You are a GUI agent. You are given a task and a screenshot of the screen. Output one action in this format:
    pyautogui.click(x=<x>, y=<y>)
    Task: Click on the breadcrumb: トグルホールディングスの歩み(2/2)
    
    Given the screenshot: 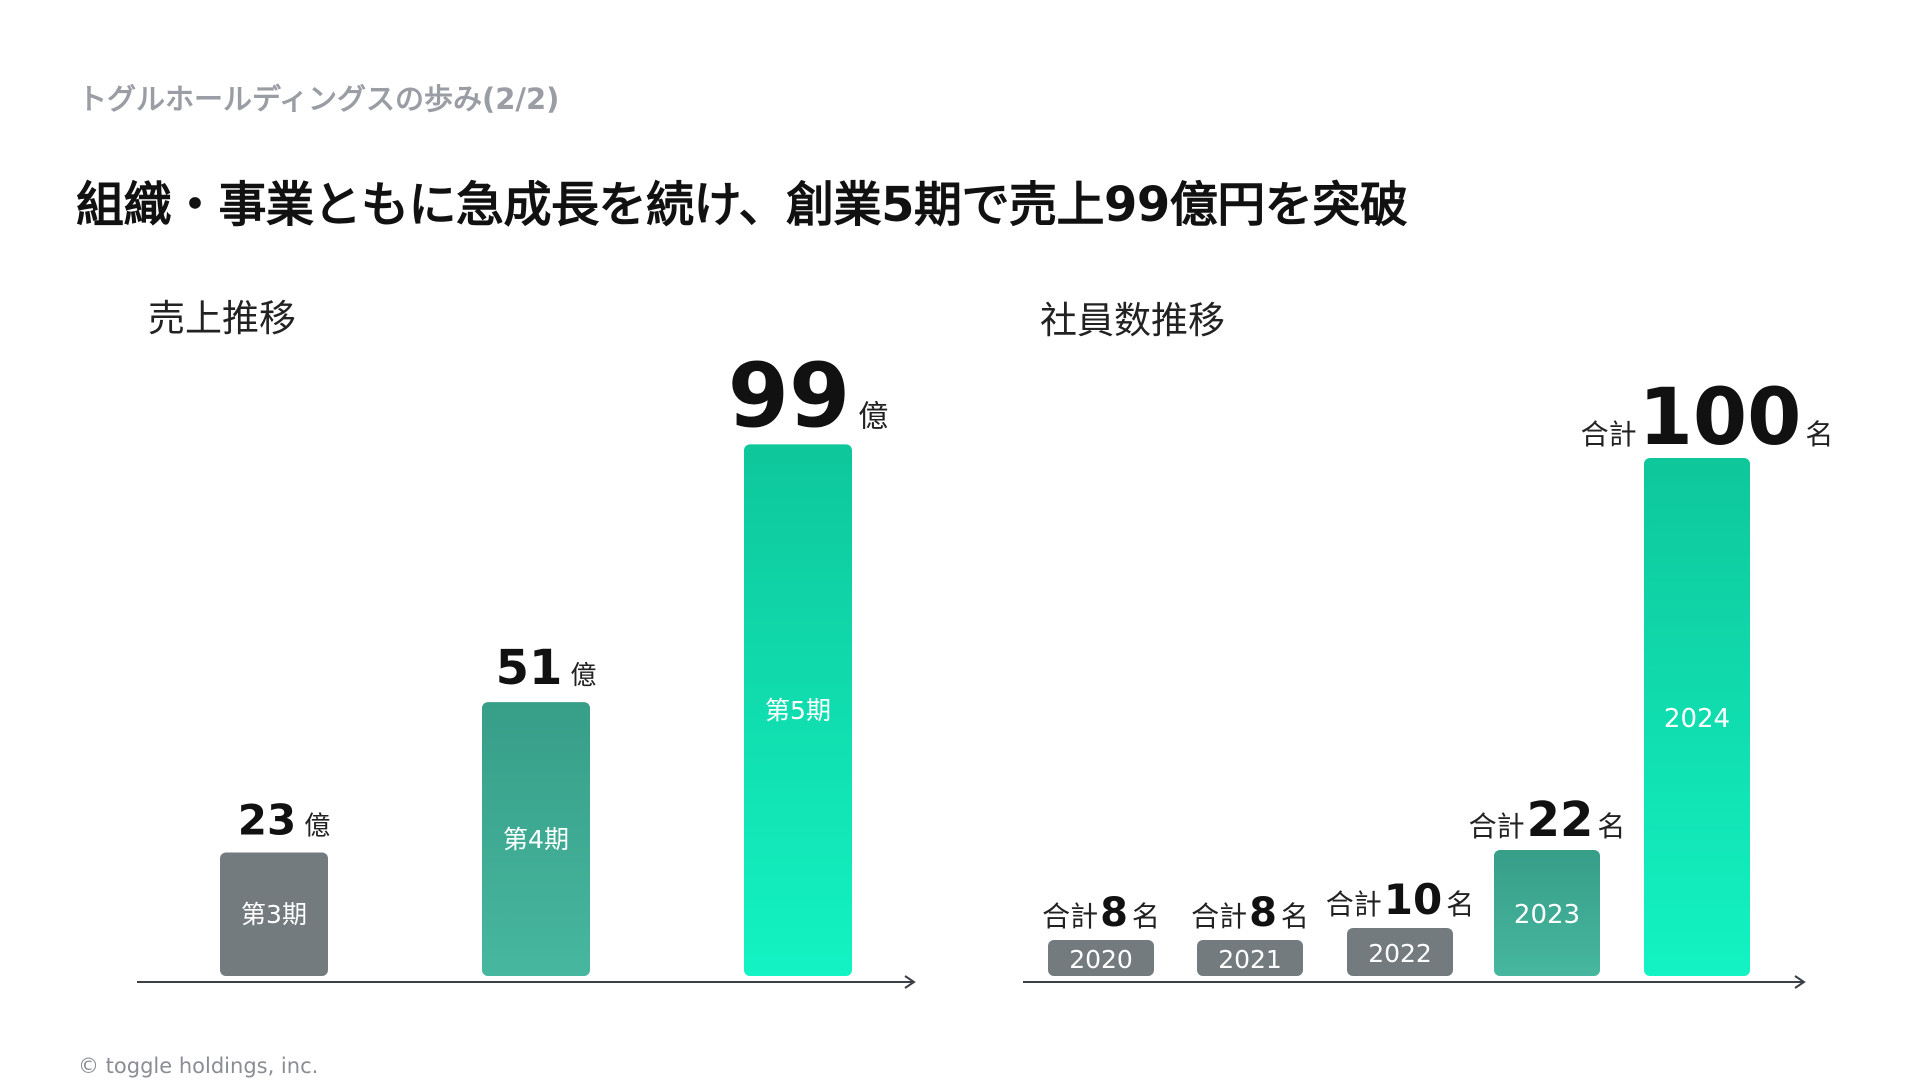 What is the action you would take?
    pyautogui.click(x=319, y=99)
    